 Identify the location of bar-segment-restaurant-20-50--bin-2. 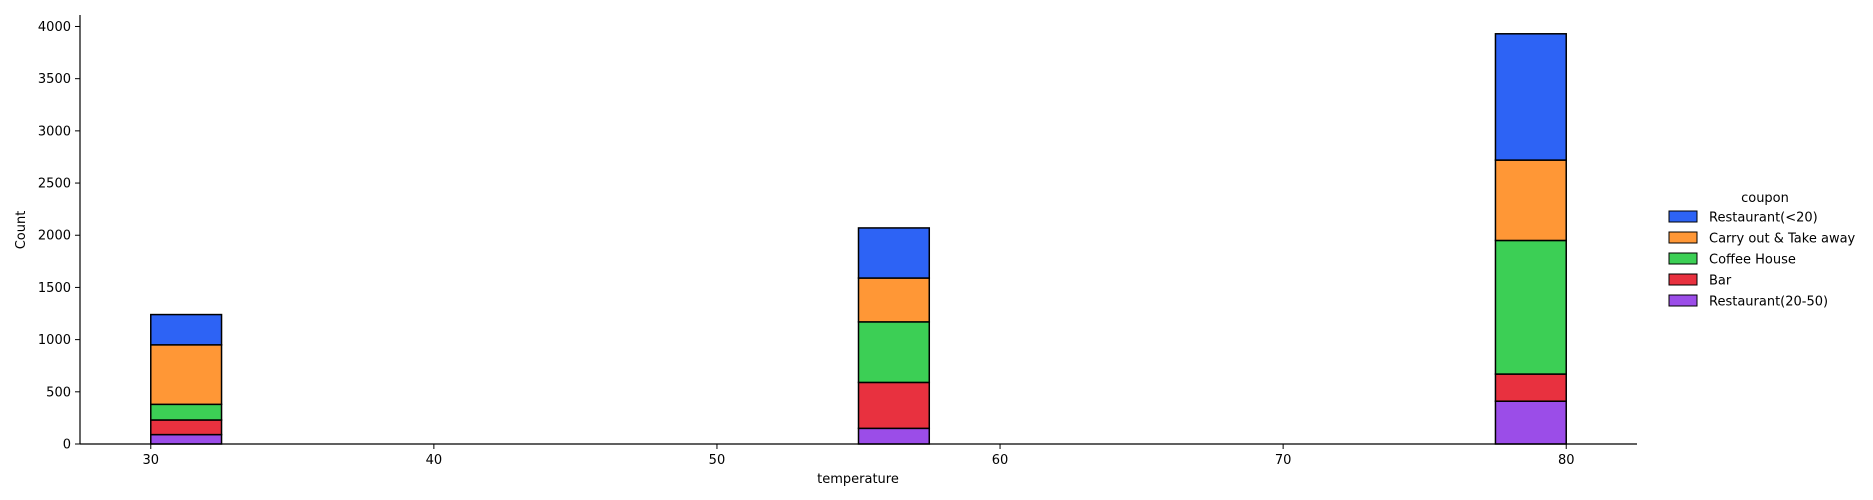
(1530, 422).